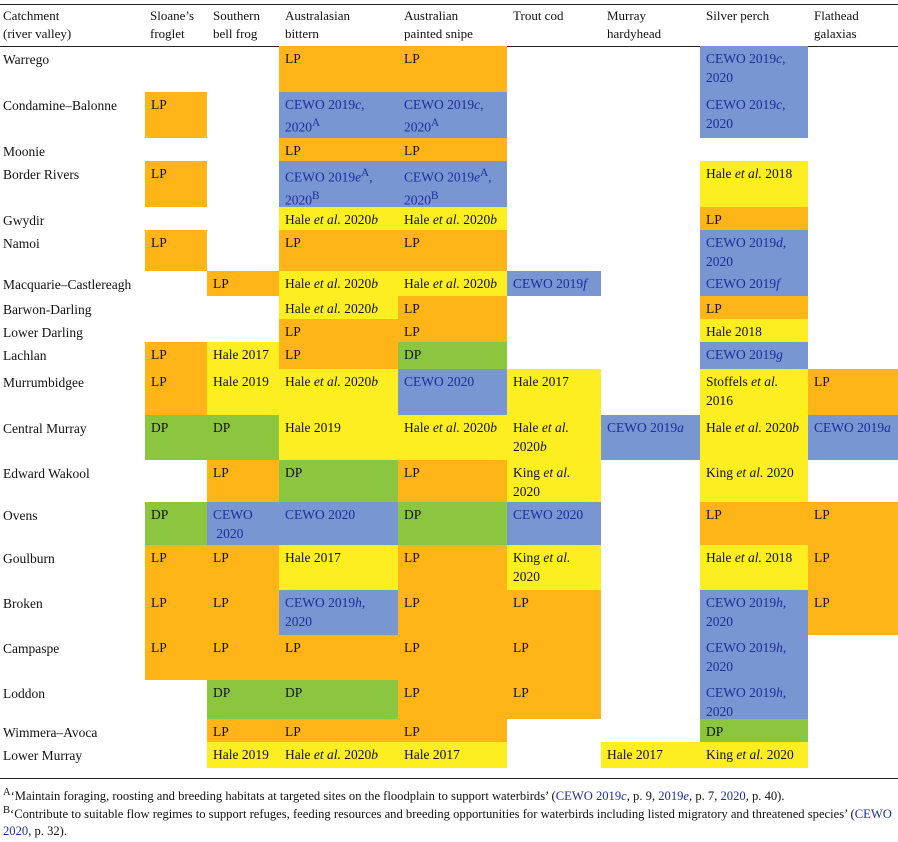 Image resolution: width=898 pixels, height=842 pixels. I want to click on catchment-name: Goulburn, so click(29, 558).